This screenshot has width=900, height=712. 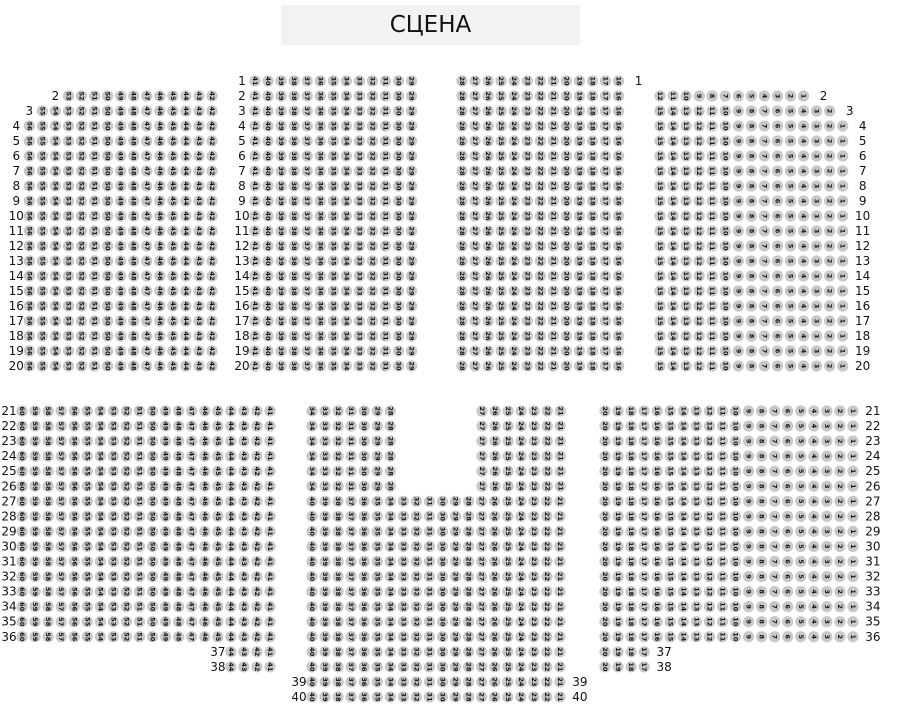 What do you see at coordinates (192, 471) in the screenshot?
I see `seat: 47` at bounding box center [192, 471].